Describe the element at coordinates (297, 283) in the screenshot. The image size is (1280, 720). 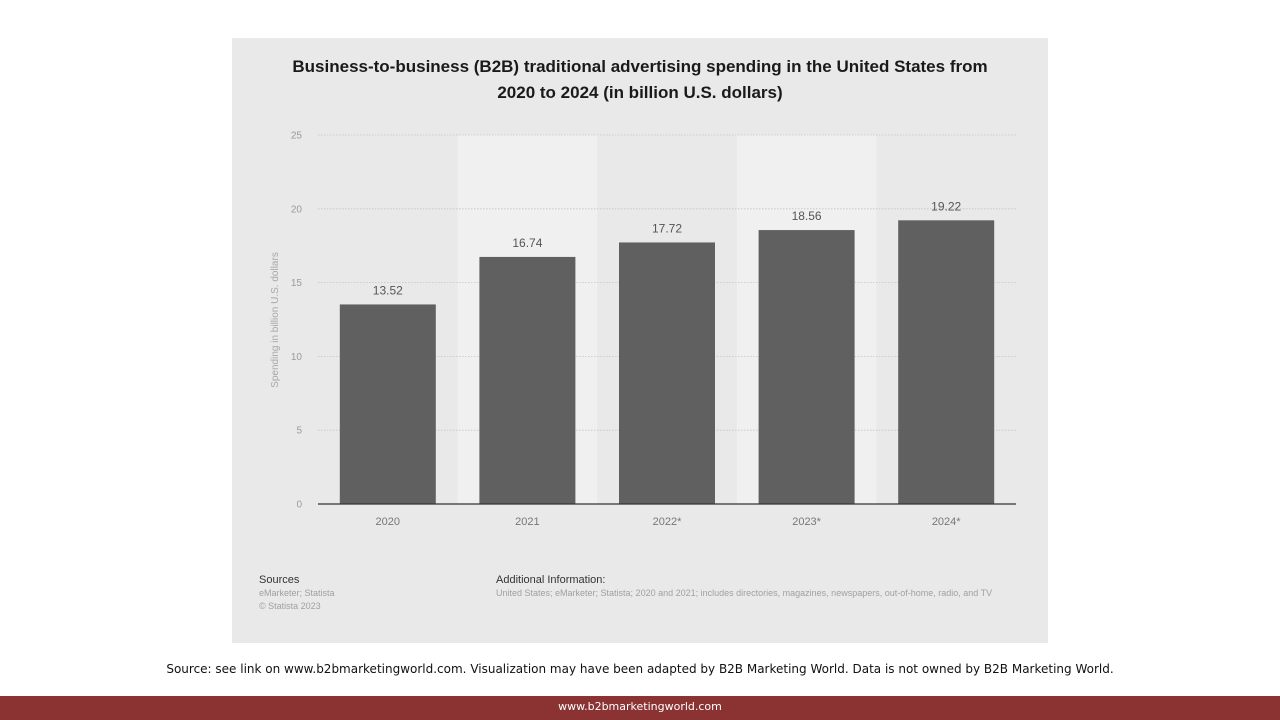
I see `y-tick-label: 15` at that location.